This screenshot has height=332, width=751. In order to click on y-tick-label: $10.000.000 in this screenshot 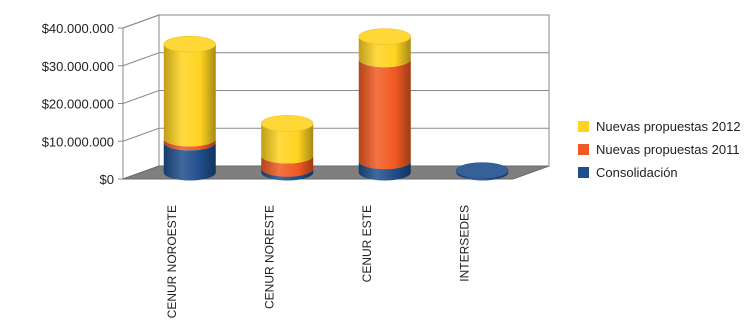, I will do `click(78, 141)`.